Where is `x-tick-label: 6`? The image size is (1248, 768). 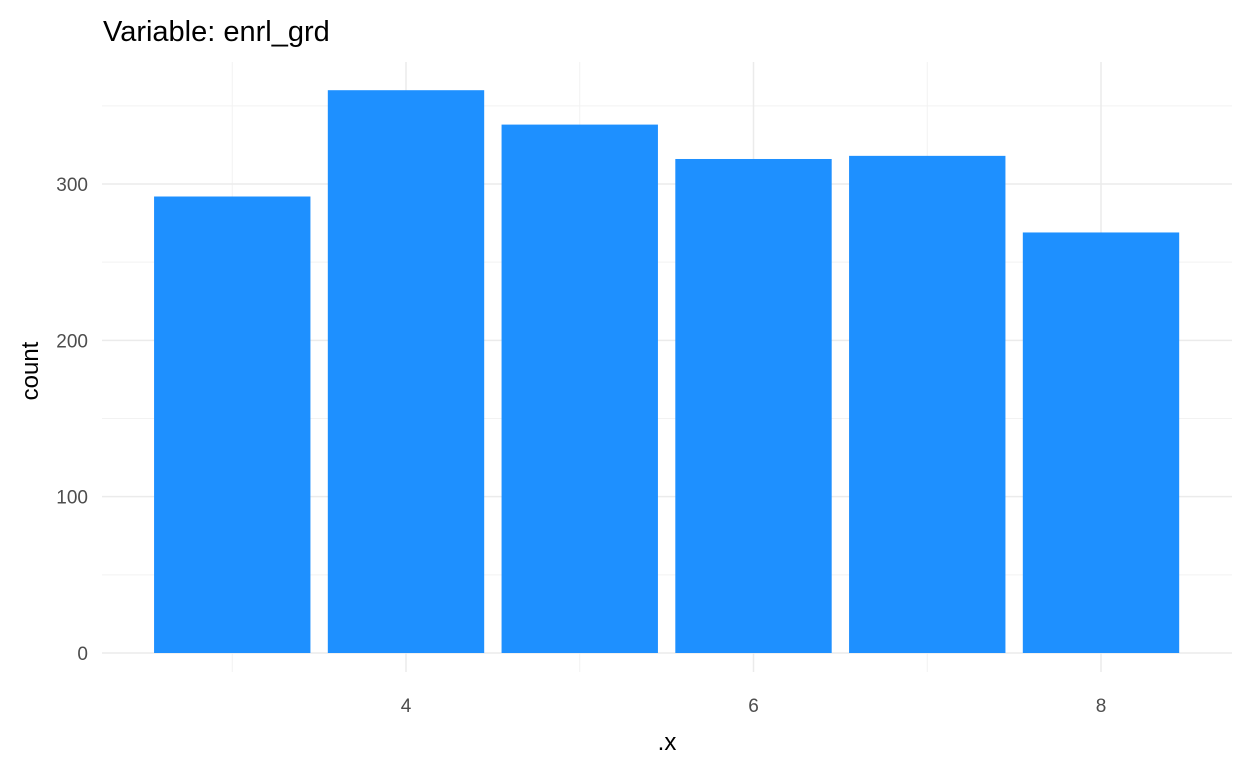
x-tick-label: 6 is located at coordinates (753, 706).